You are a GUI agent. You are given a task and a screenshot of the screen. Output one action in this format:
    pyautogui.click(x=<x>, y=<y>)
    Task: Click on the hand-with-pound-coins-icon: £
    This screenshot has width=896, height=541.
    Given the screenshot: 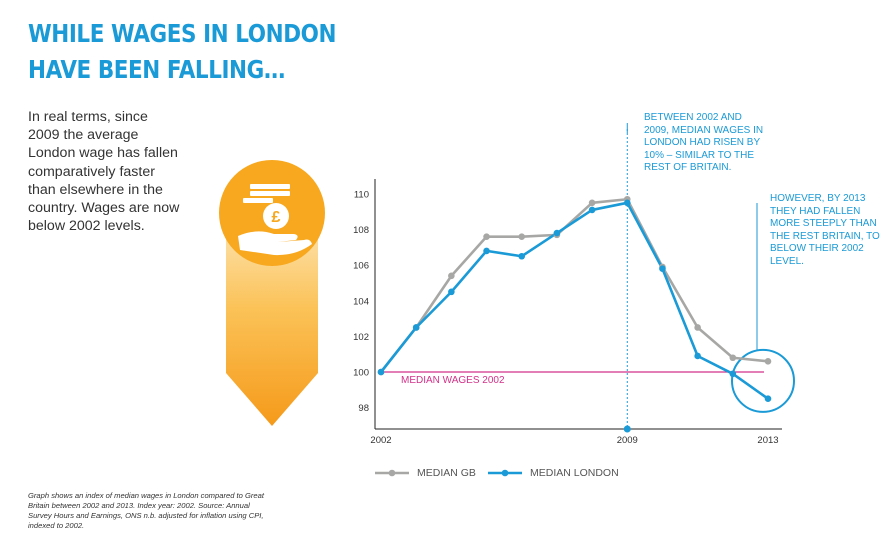 What is the action you would take?
    pyautogui.click(x=272, y=293)
    